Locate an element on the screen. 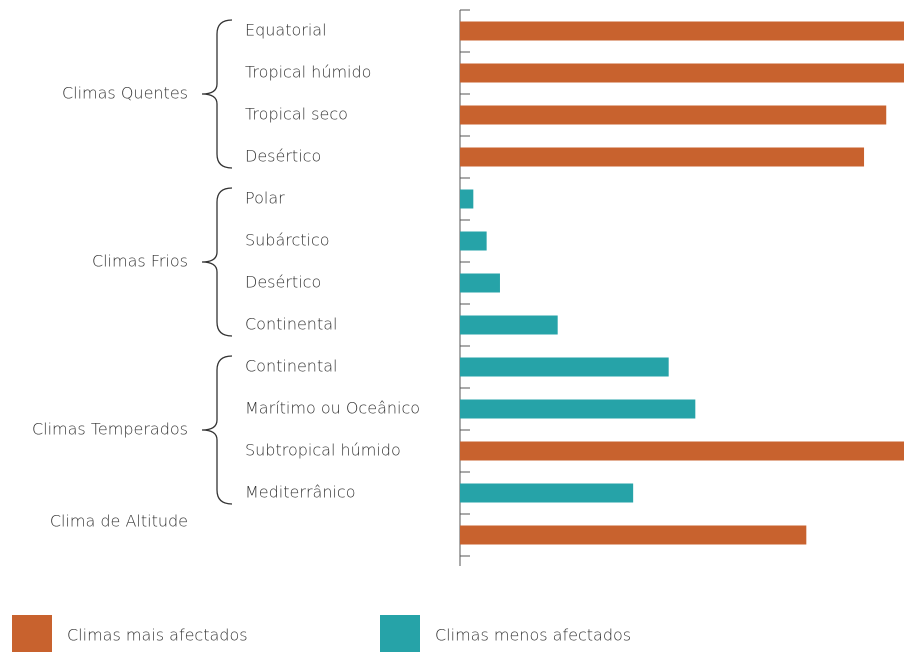  group-label: Climas Frios is located at coordinates (140, 261).